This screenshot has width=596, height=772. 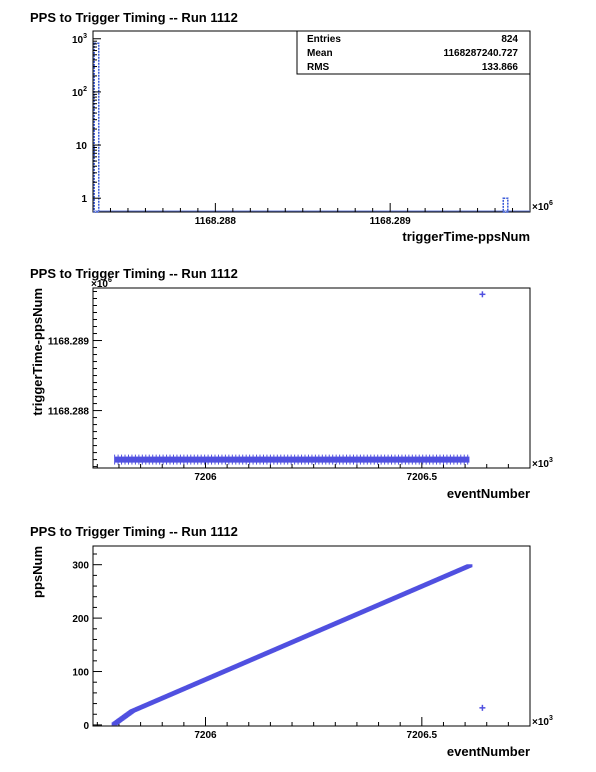 What do you see at coordinates (134, 273) in the screenshot?
I see `chart-2-title: PPS to Trigger Timing -- Run 1112` at bounding box center [134, 273].